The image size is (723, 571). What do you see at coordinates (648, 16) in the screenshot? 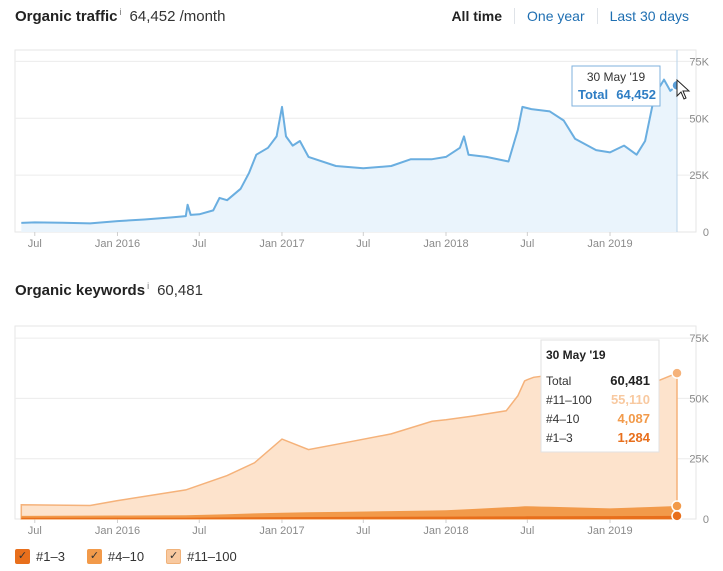
I see `tab-last-30-days: Last 30 days` at bounding box center [648, 16].